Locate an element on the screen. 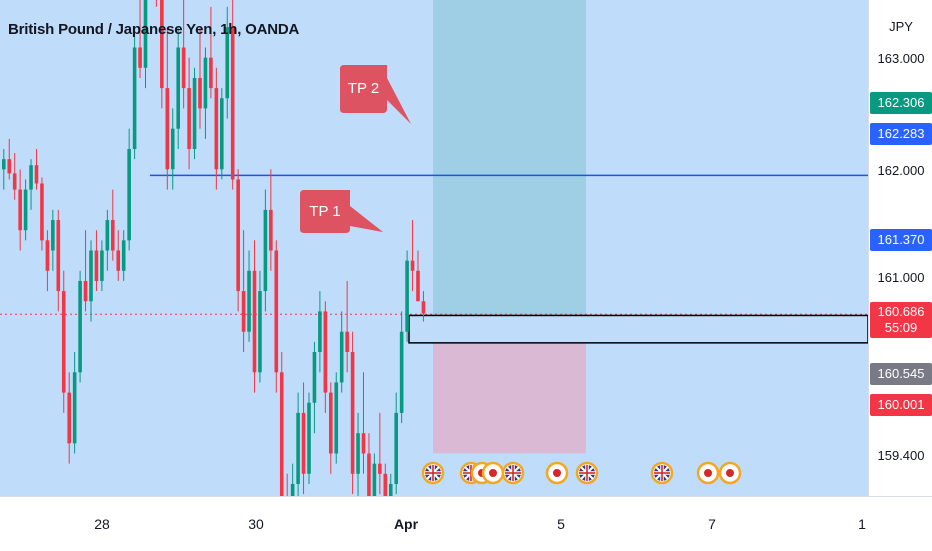 The height and width of the screenshot is (551, 932). time-tick-label: 28 is located at coordinates (102, 524).